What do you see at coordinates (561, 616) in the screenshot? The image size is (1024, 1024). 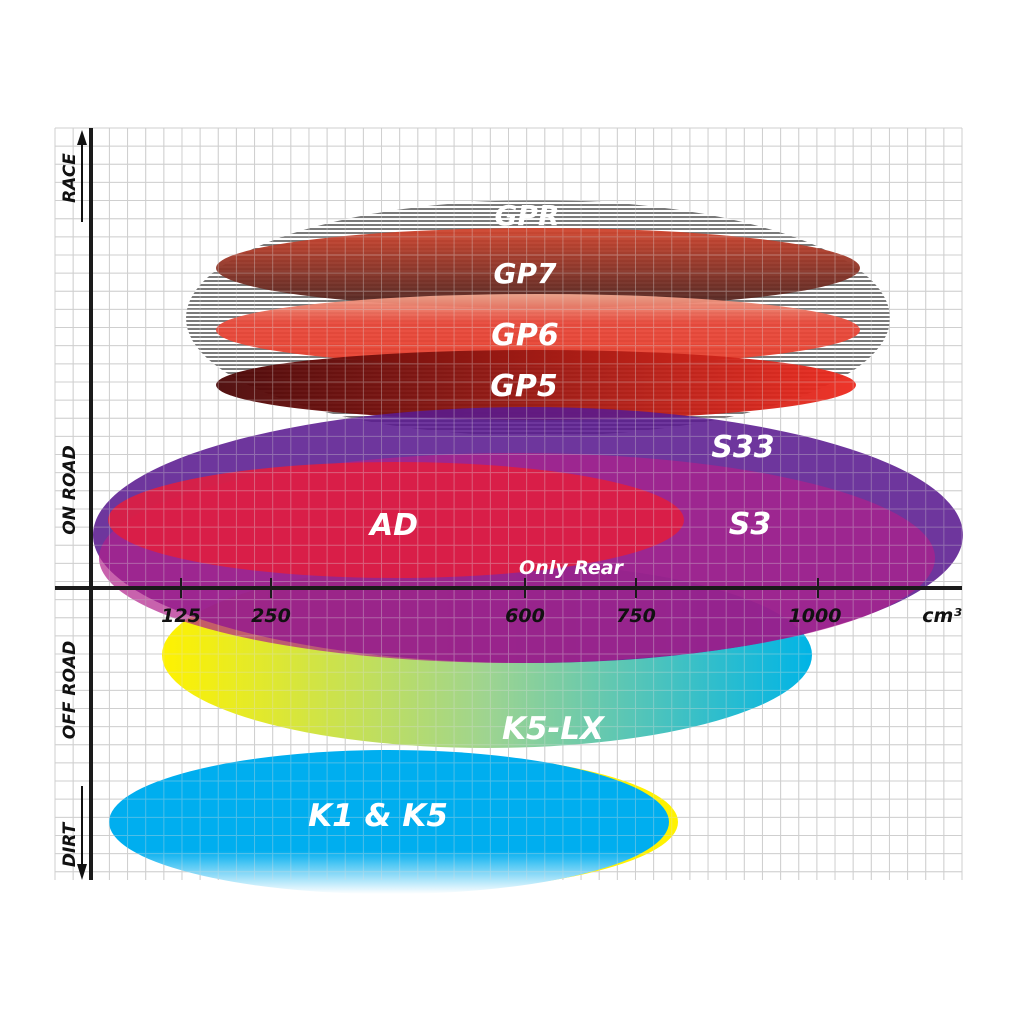 I see `x-tick-labels: 125 250 600 750 1000 cm³` at bounding box center [561, 616].